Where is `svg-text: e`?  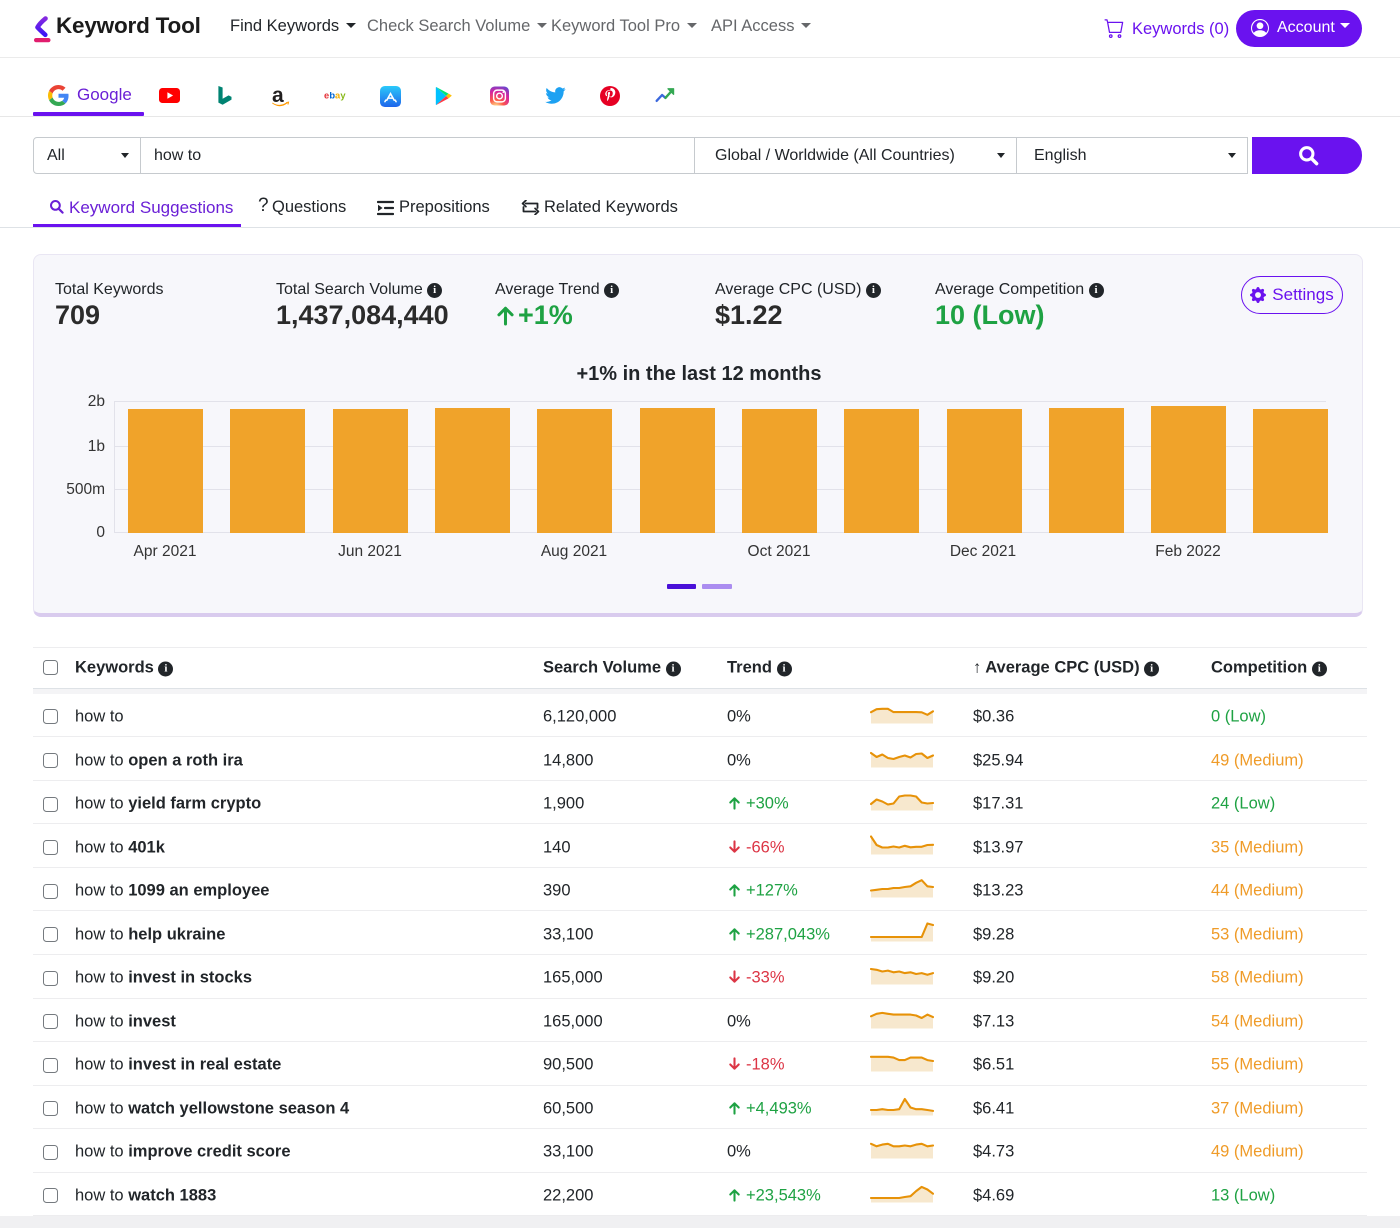
svg-text: e is located at coordinates (326, 96).